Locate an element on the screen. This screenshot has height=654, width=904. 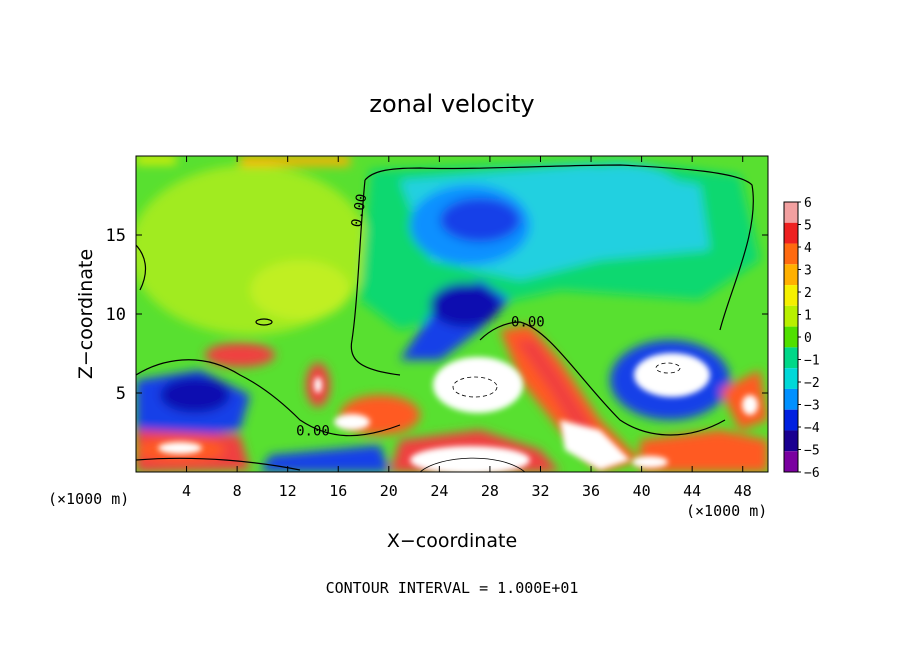
x-tick-label: 48 is located at coordinates (743, 491).